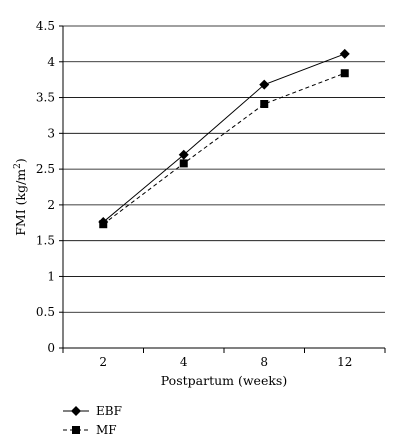 The width and height of the screenshot is (411, 442). I want to click on x-tick-label: 4, so click(184, 362).